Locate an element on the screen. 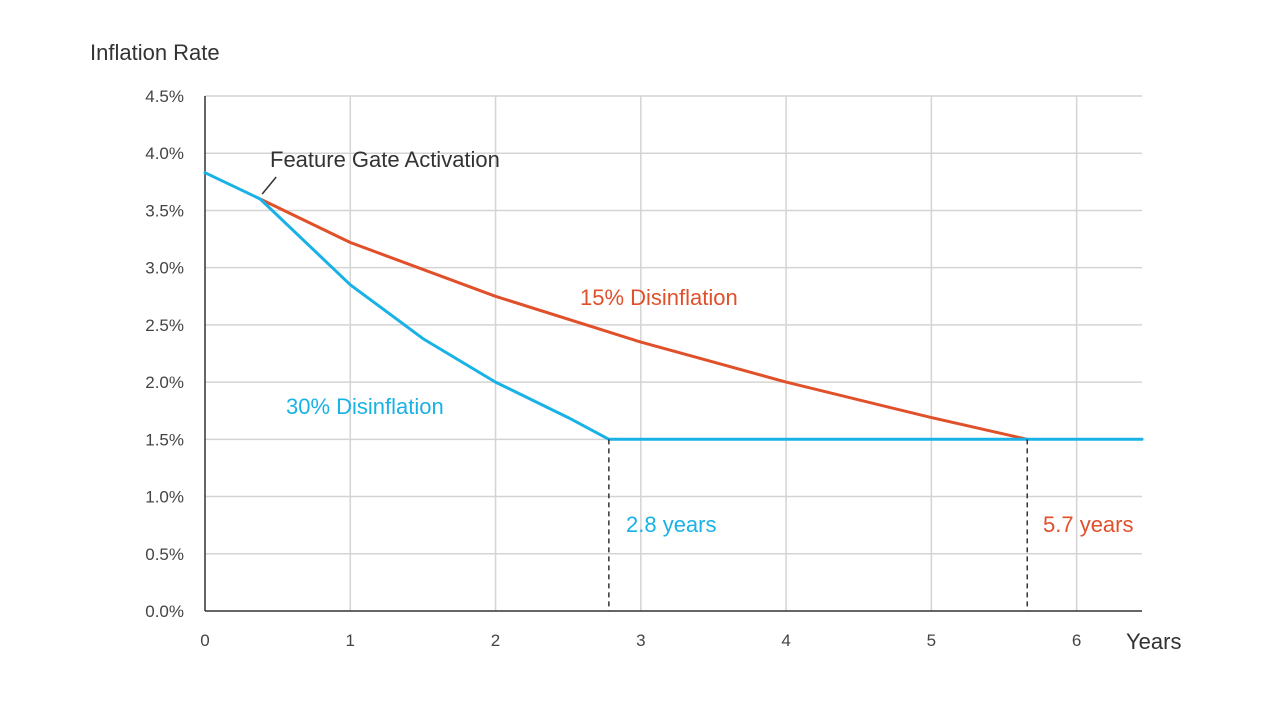 The width and height of the screenshot is (1280, 720). x-tick-label: 5 is located at coordinates (931, 640).